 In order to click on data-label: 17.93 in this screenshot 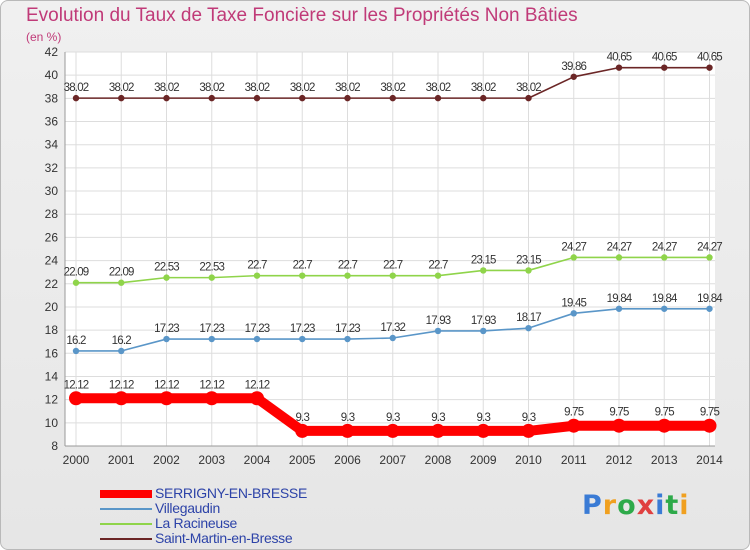, I will do `click(438, 321)`.